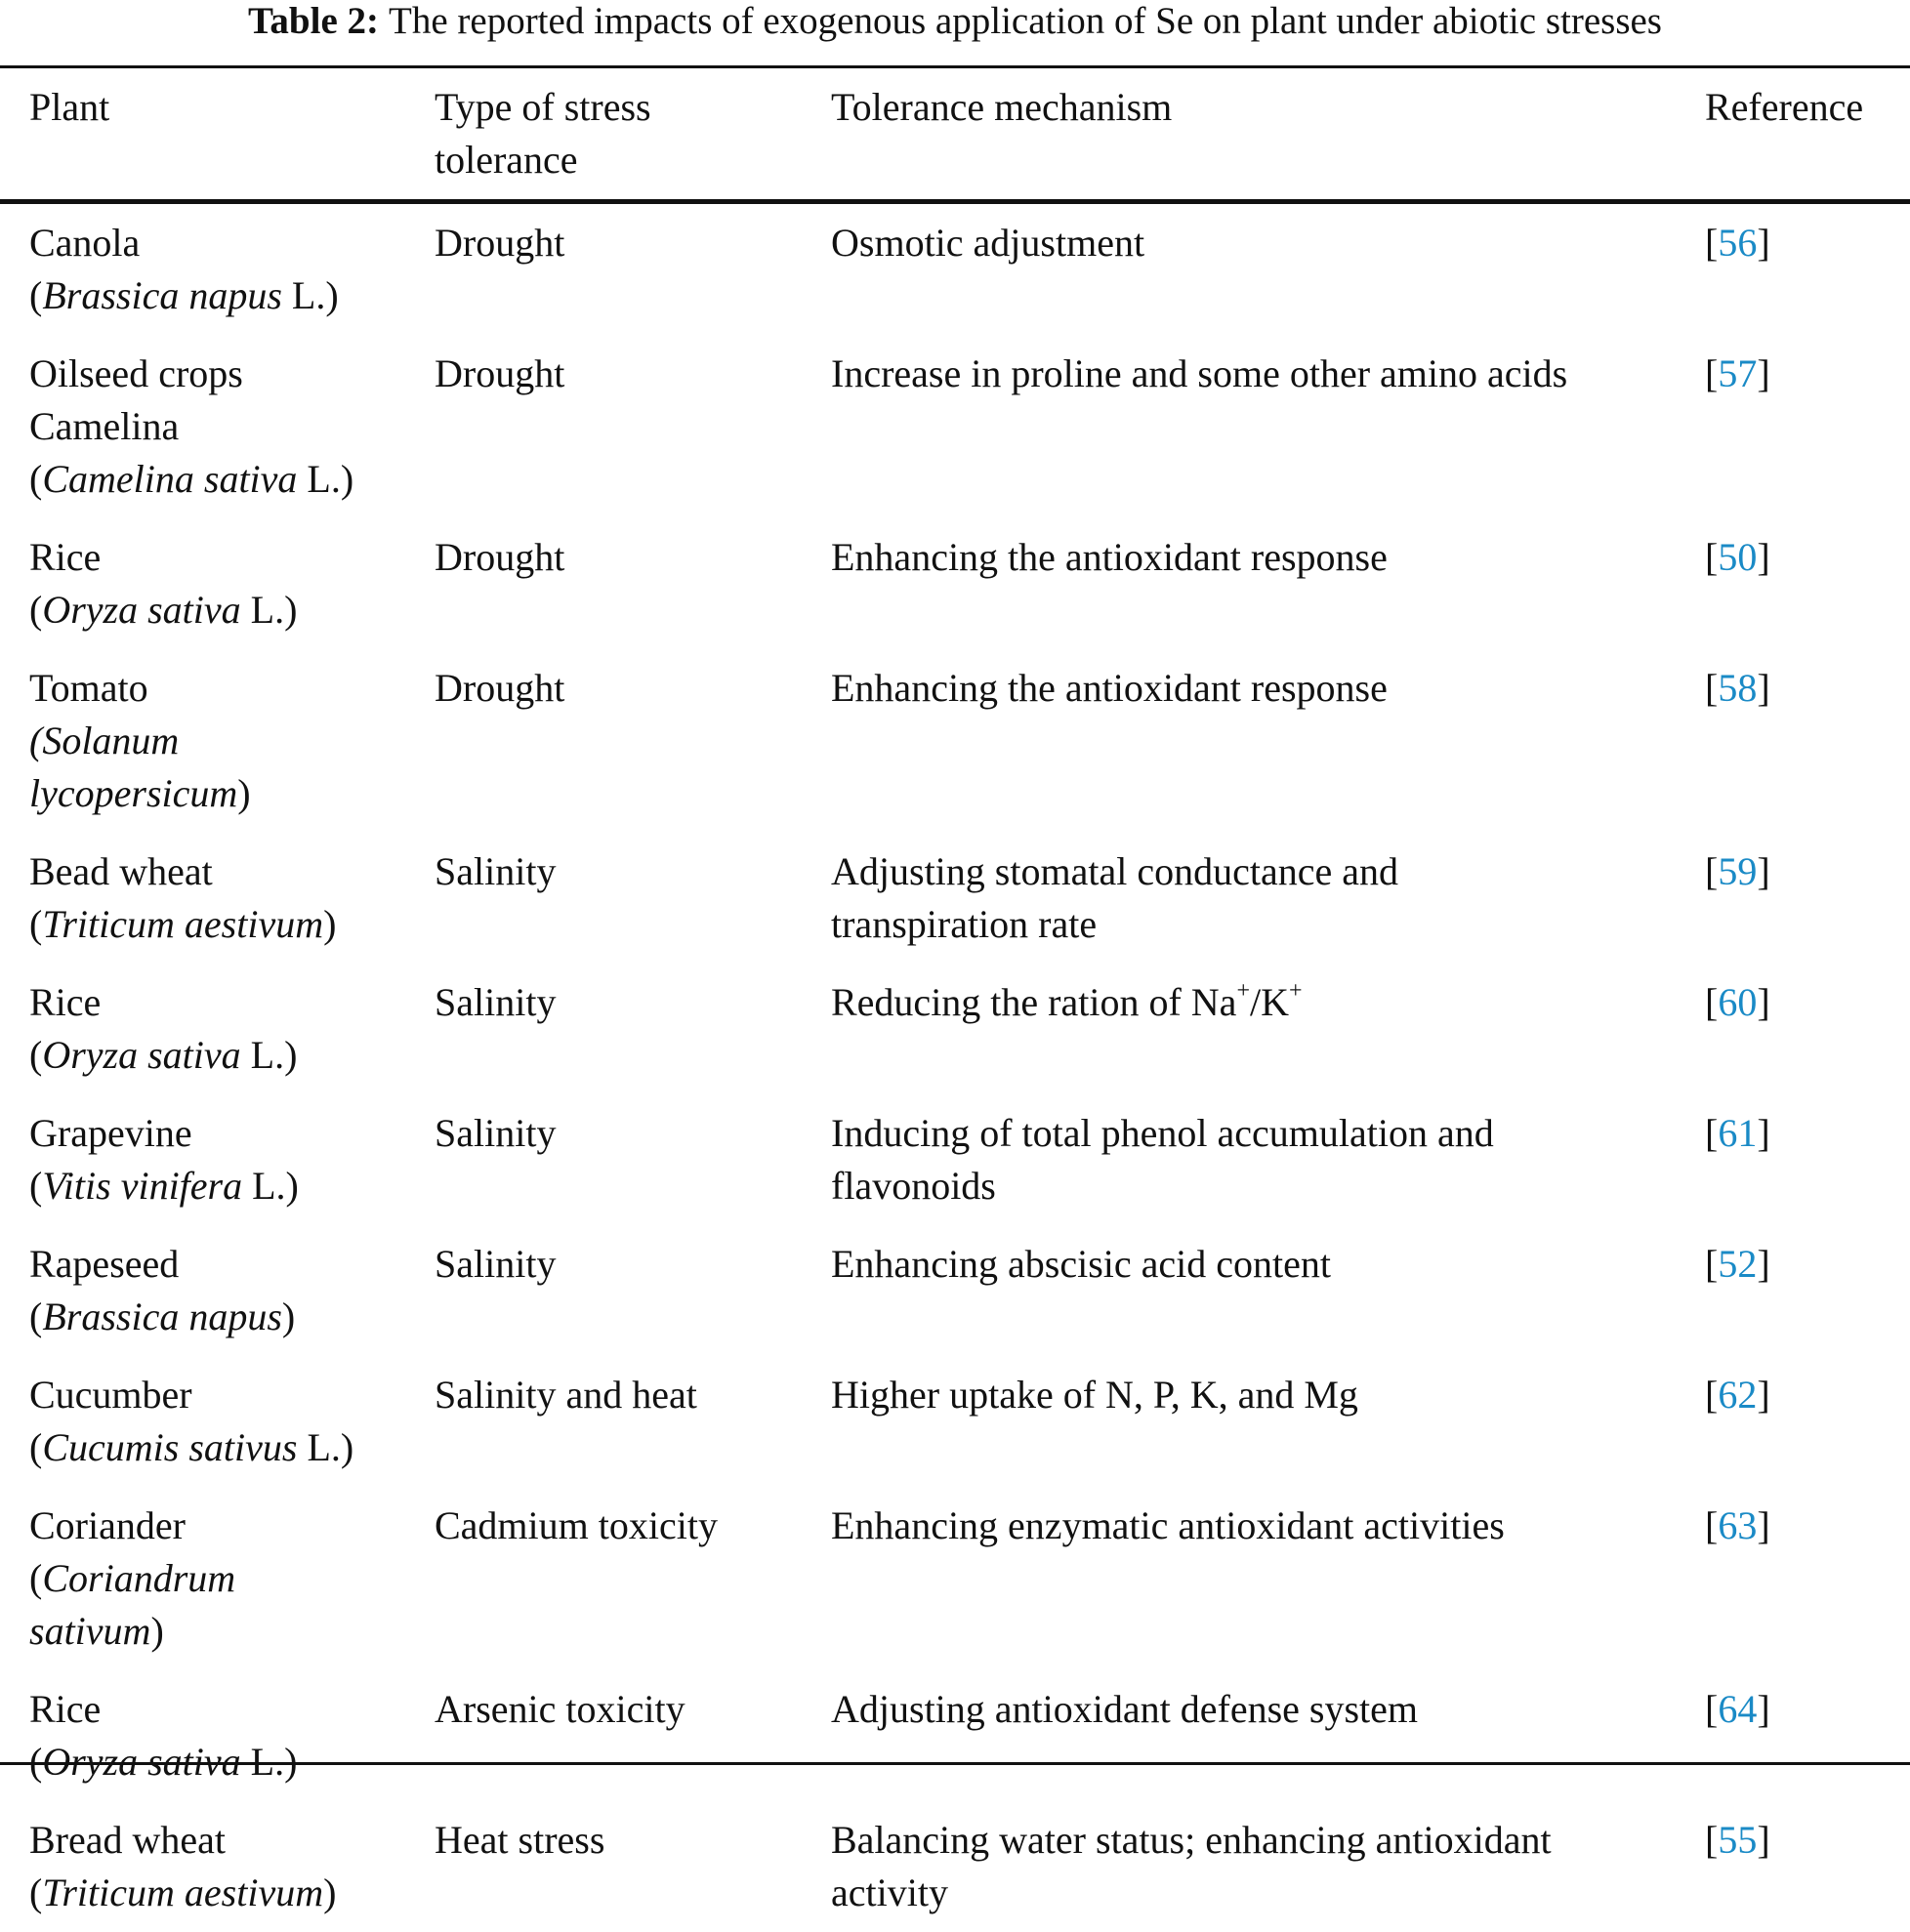  Describe the element at coordinates (1125, 1709) in the screenshot. I see `text: Adjusting antioxidant defense system` at that location.